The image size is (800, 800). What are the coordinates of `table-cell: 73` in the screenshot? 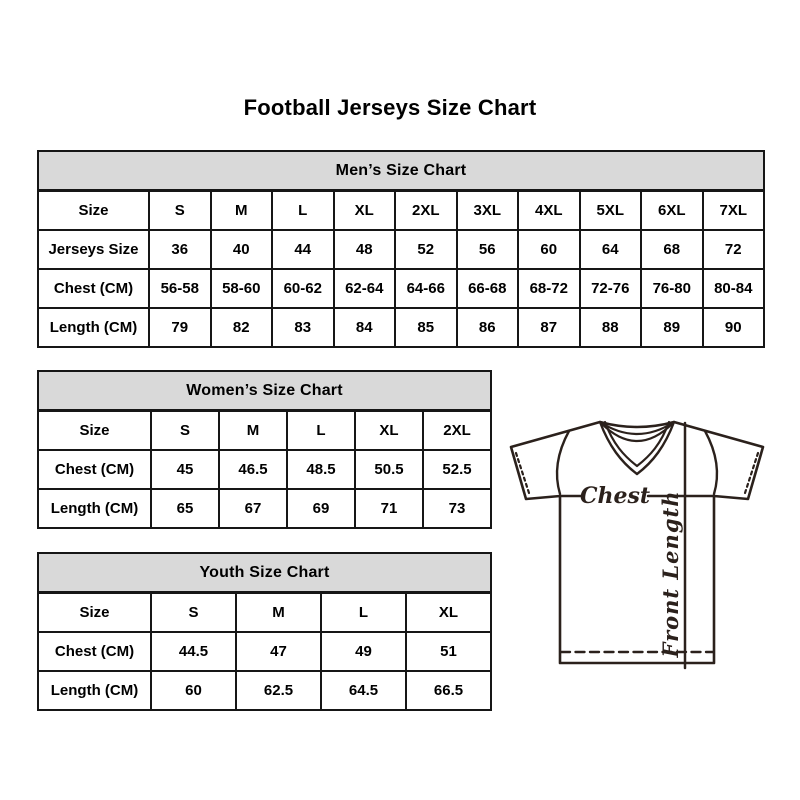 It's located at (457, 508).